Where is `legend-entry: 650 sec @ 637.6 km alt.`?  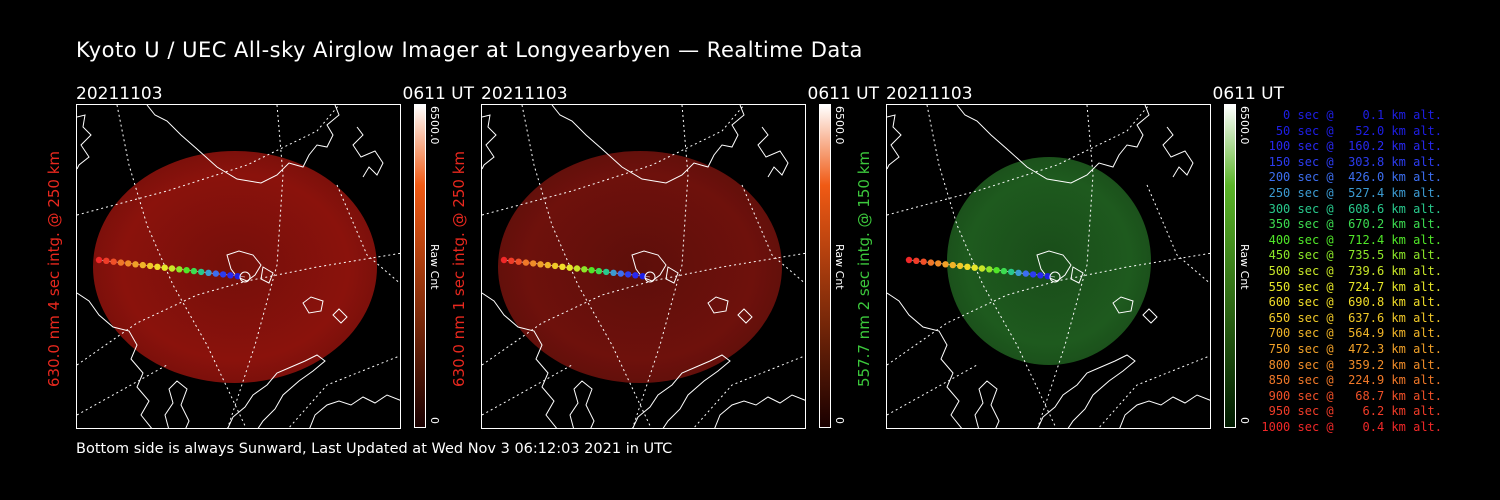 legend-entry: 650 sec @ 637.6 km alt. is located at coordinates (1351, 317).